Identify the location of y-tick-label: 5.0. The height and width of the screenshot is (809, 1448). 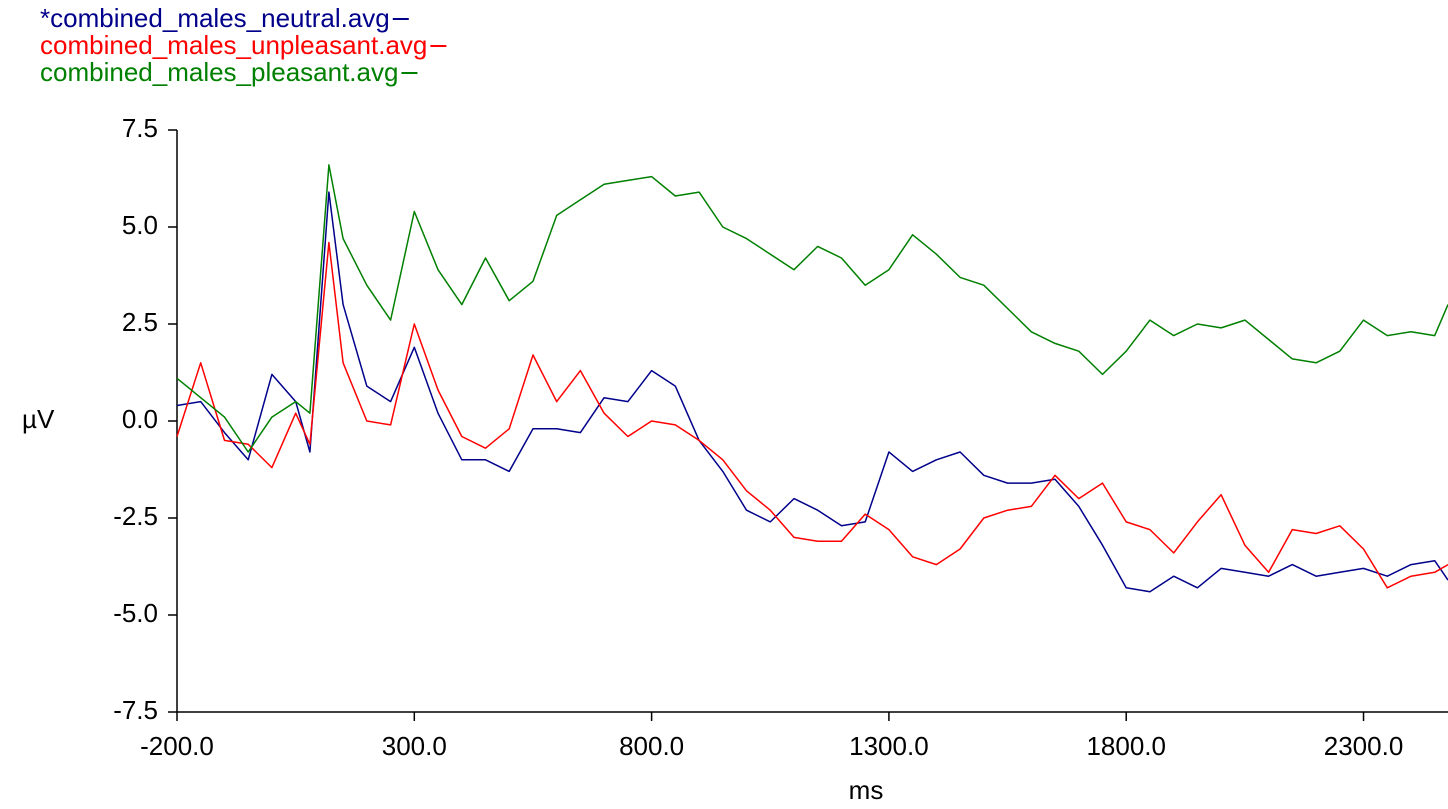
(140, 225).